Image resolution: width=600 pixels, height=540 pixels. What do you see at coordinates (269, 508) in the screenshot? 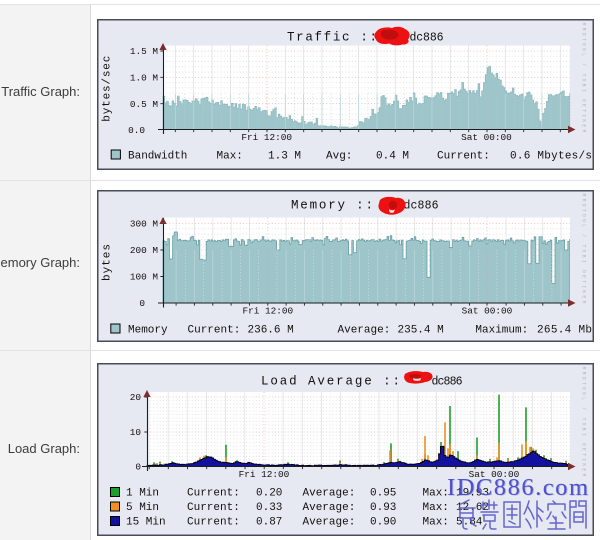
I see `svg-text: 0.33` at bounding box center [269, 508].